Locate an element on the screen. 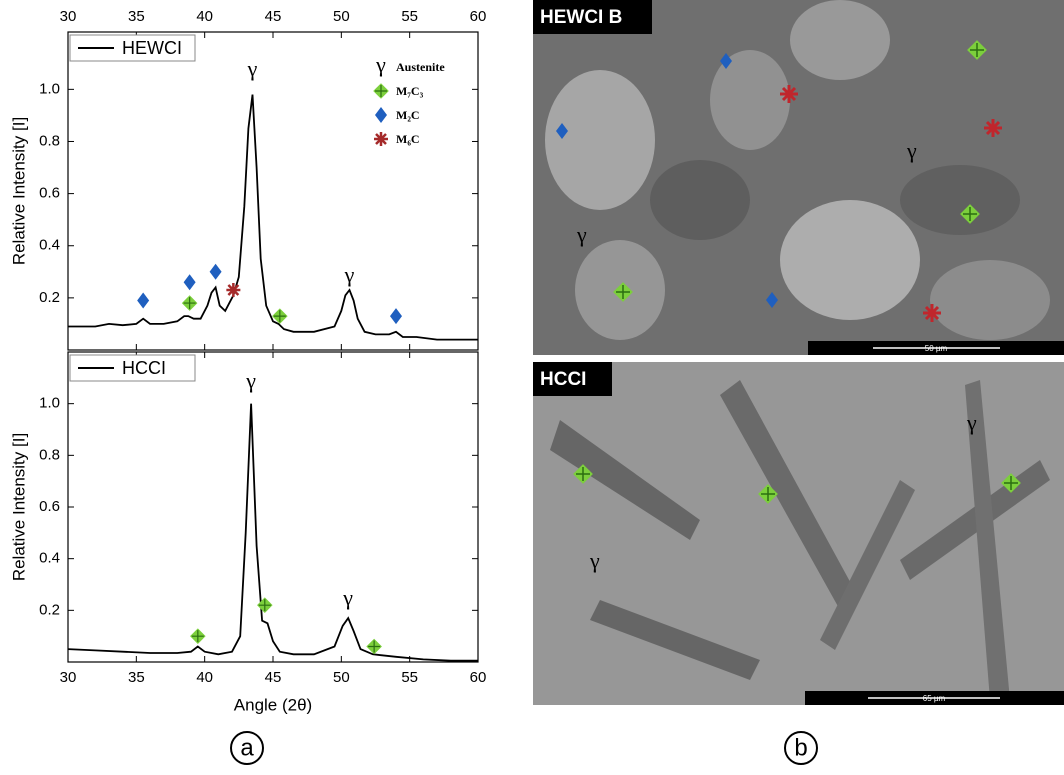 The width and height of the screenshot is (1064, 775). legend-label: M₇C₃ is located at coordinates (410, 91).